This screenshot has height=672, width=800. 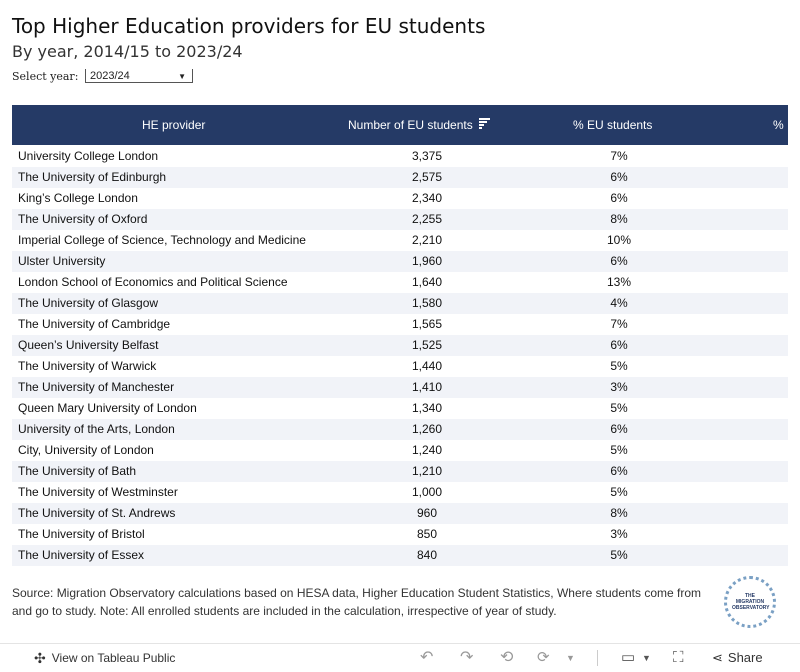 What do you see at coordinates (400, 408) in the screenshot?
I see `table-row: Queen Mary University of London 1,340 5%` at bounding box center [400, 408].